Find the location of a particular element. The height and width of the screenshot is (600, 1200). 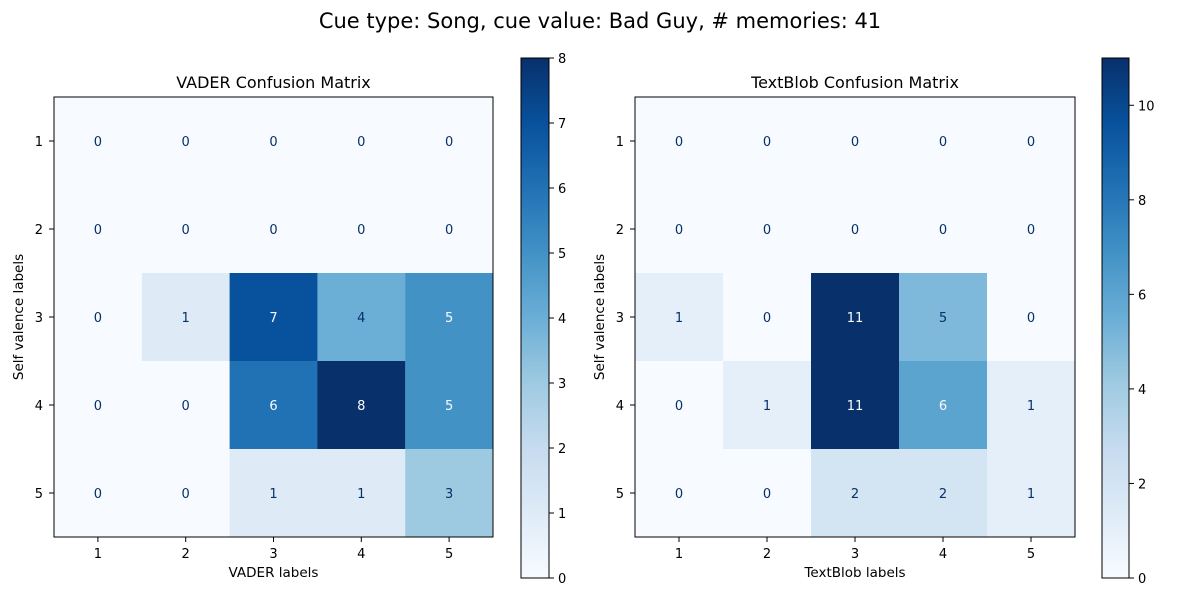

x-tick-label: 2 is located at coordinates (186, 554).